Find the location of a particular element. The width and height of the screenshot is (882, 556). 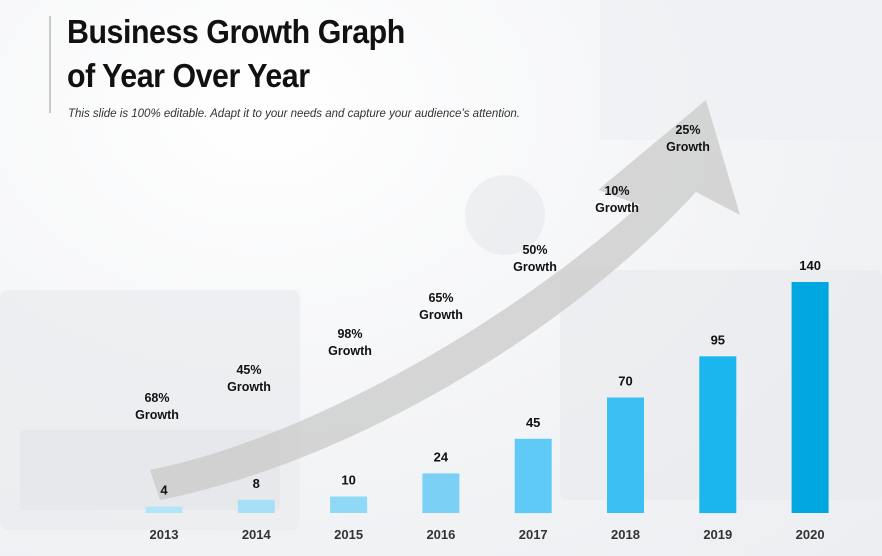

bar-2019 is located at coordinates (718, 435).